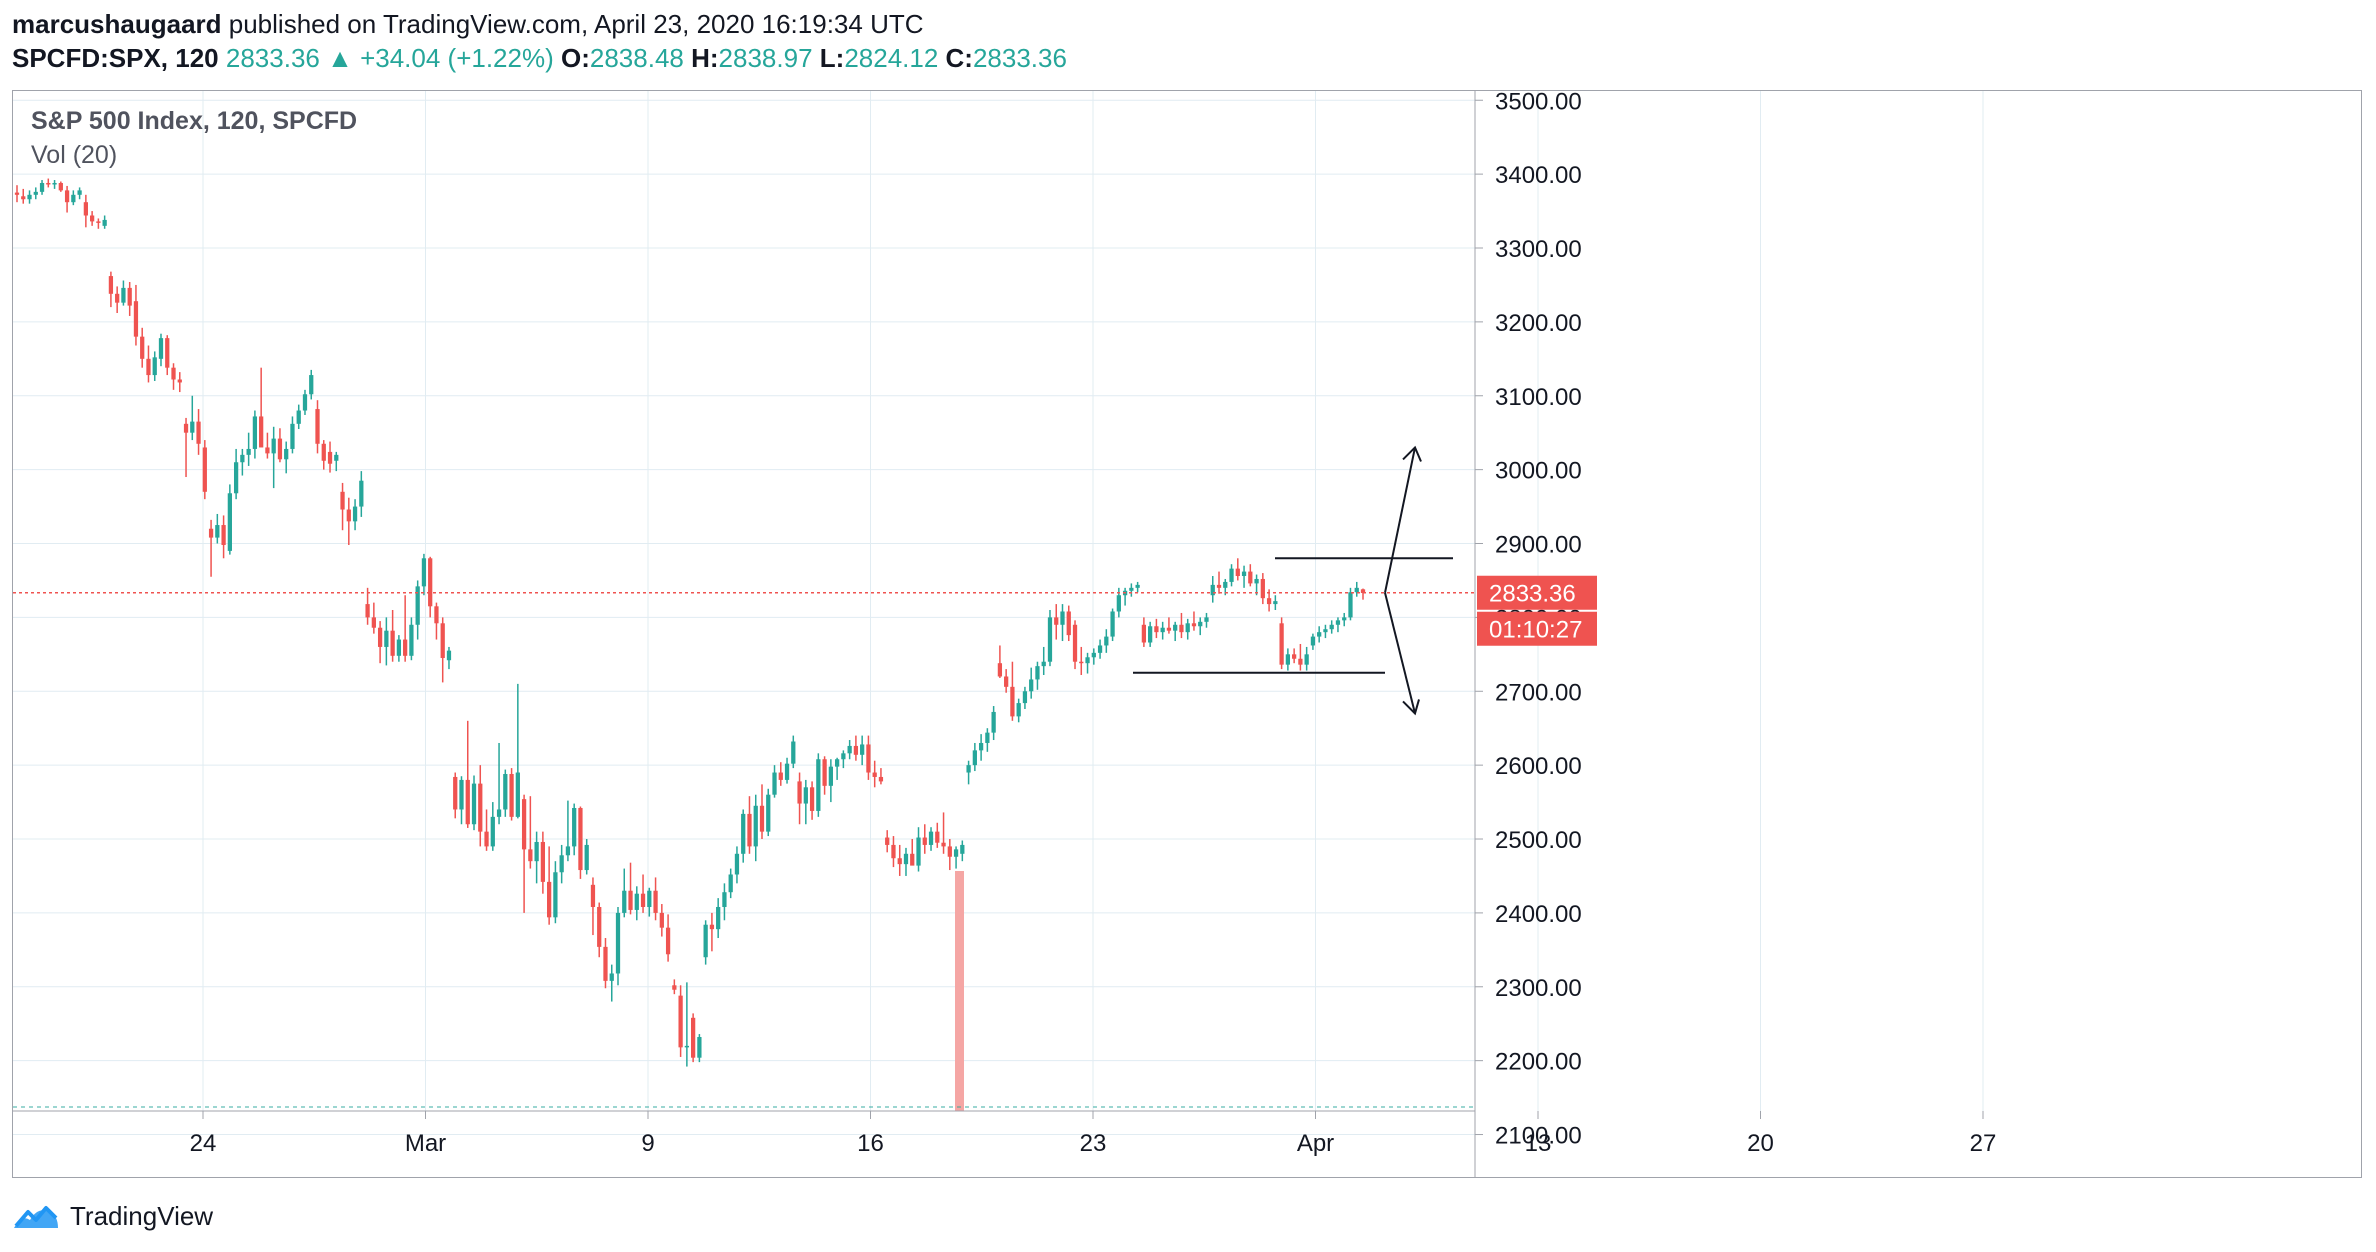  I want to click on price-tick-label: 2600.00, so click(1538, 766).